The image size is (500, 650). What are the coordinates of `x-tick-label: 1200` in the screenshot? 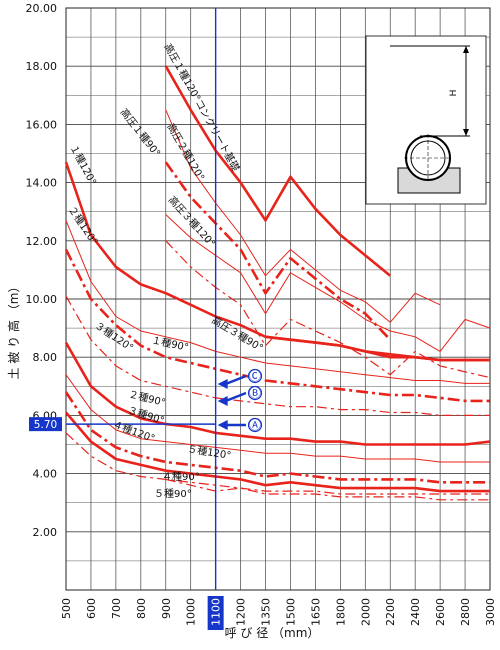 It's located at (241, 612).